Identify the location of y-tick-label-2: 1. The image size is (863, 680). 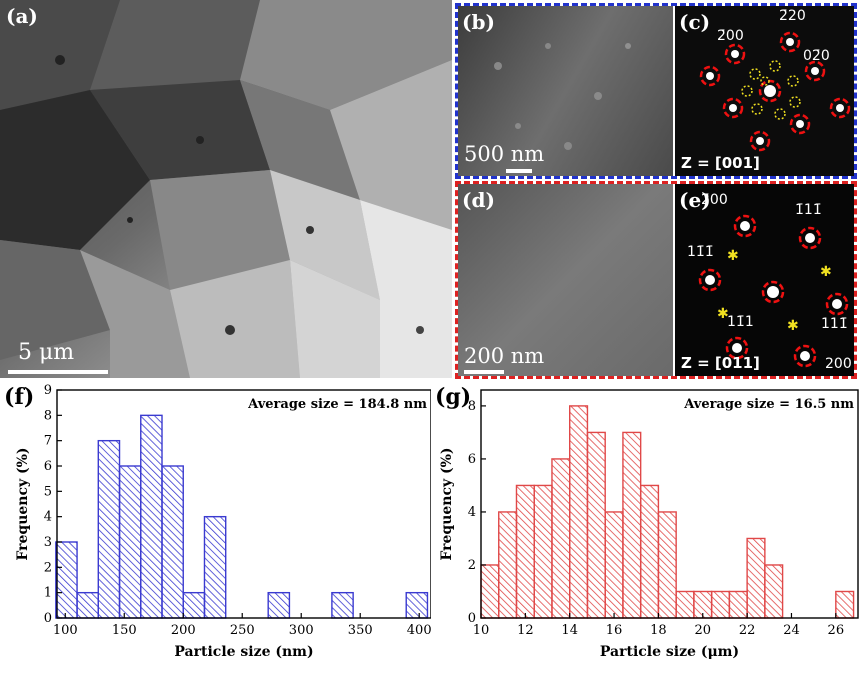
(48, 593).